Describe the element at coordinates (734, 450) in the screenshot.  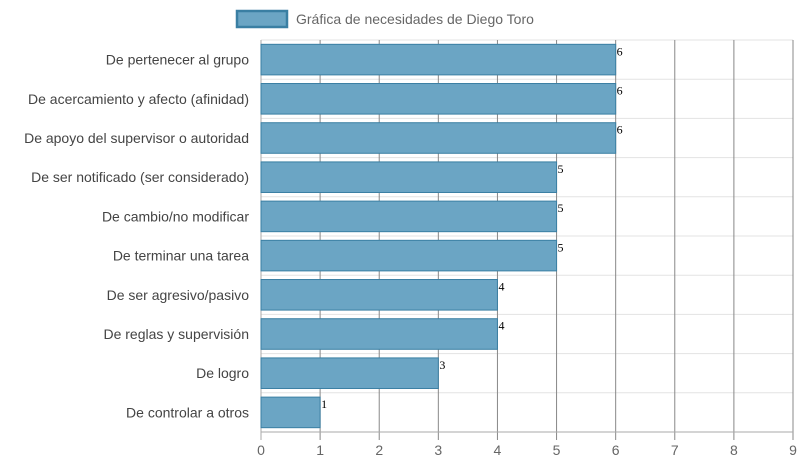
I see `x-tick-label: 8` at that location.